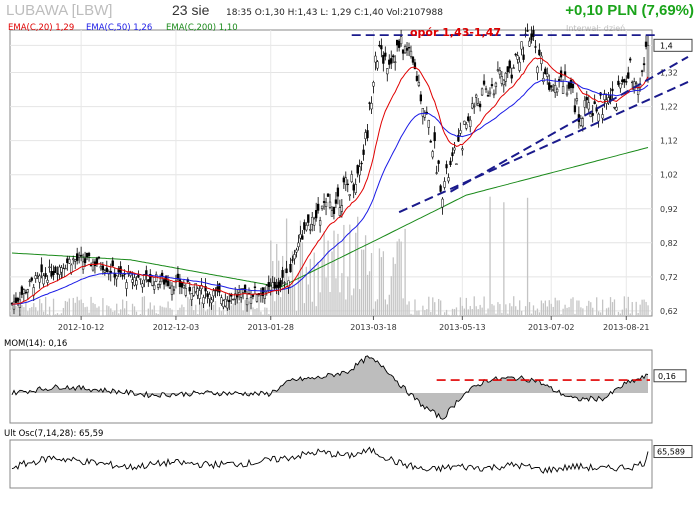  I want to click on y-tick-label: 0,62, so click(669, 311).